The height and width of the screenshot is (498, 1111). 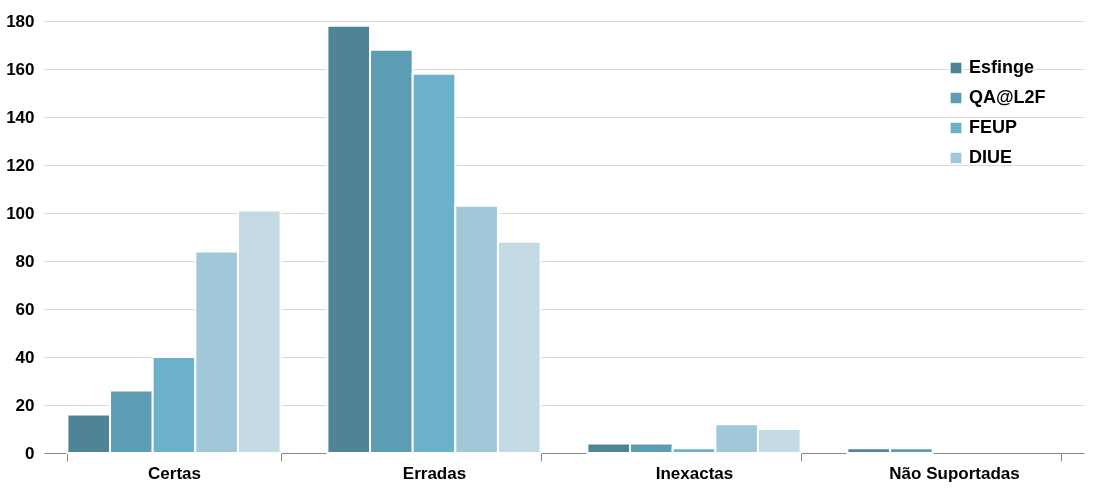 I want to click on legend-label: QA@L2F, so click(x=1007, y=97).